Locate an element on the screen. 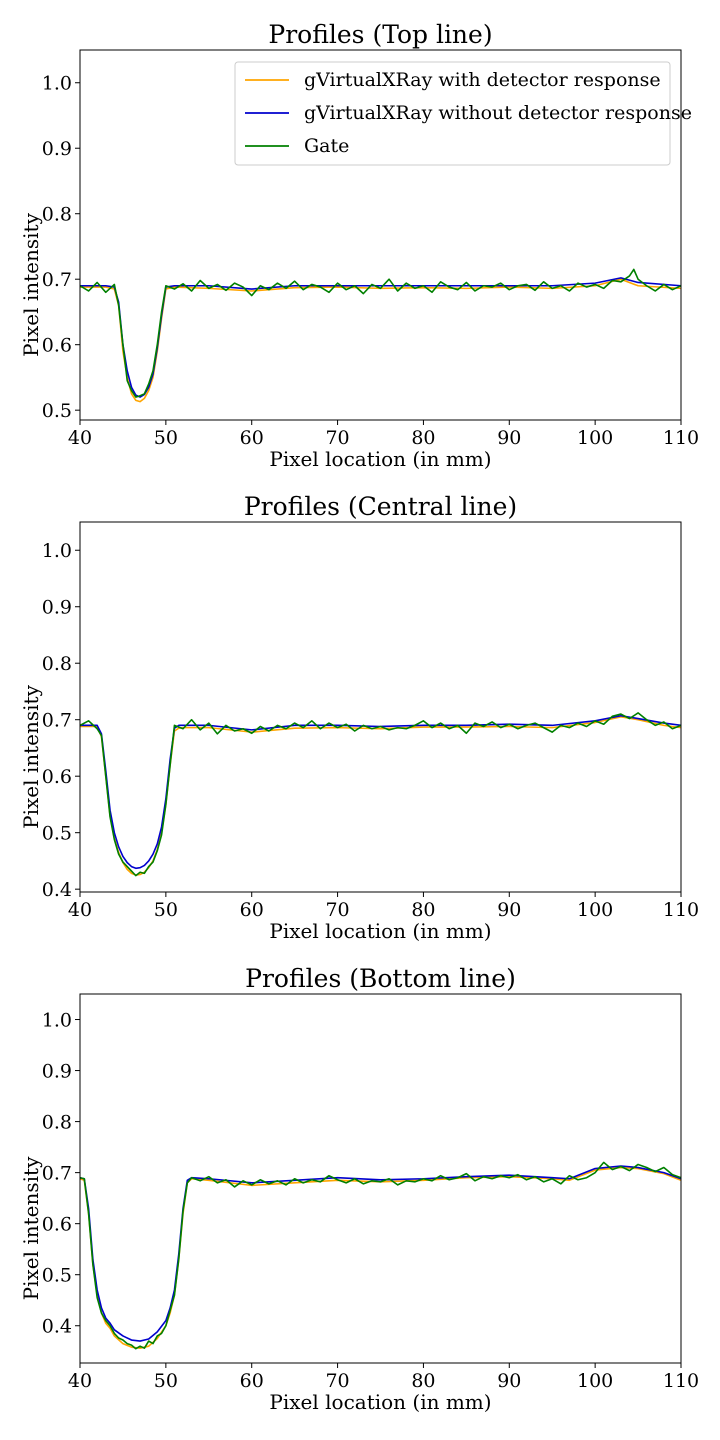 This screenshot has width=720, height=1440. chart-title: Profiles (Top line) is located at coordinates (380, 34).